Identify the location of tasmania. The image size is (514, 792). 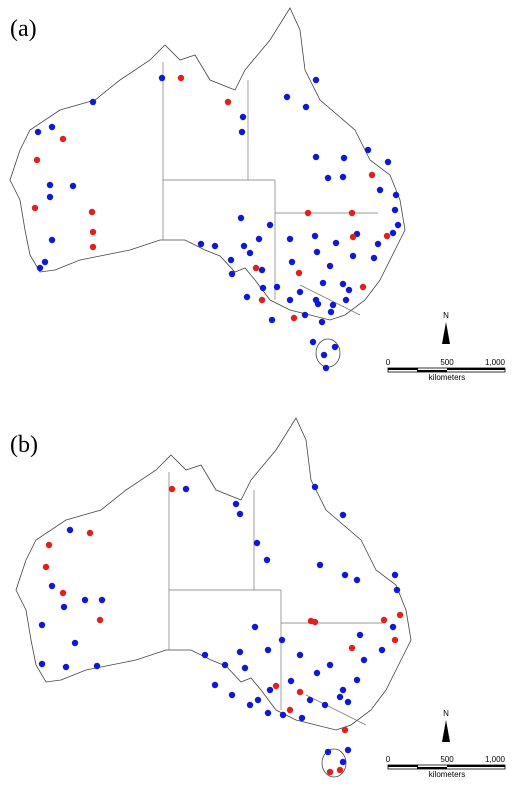
(328, 353).